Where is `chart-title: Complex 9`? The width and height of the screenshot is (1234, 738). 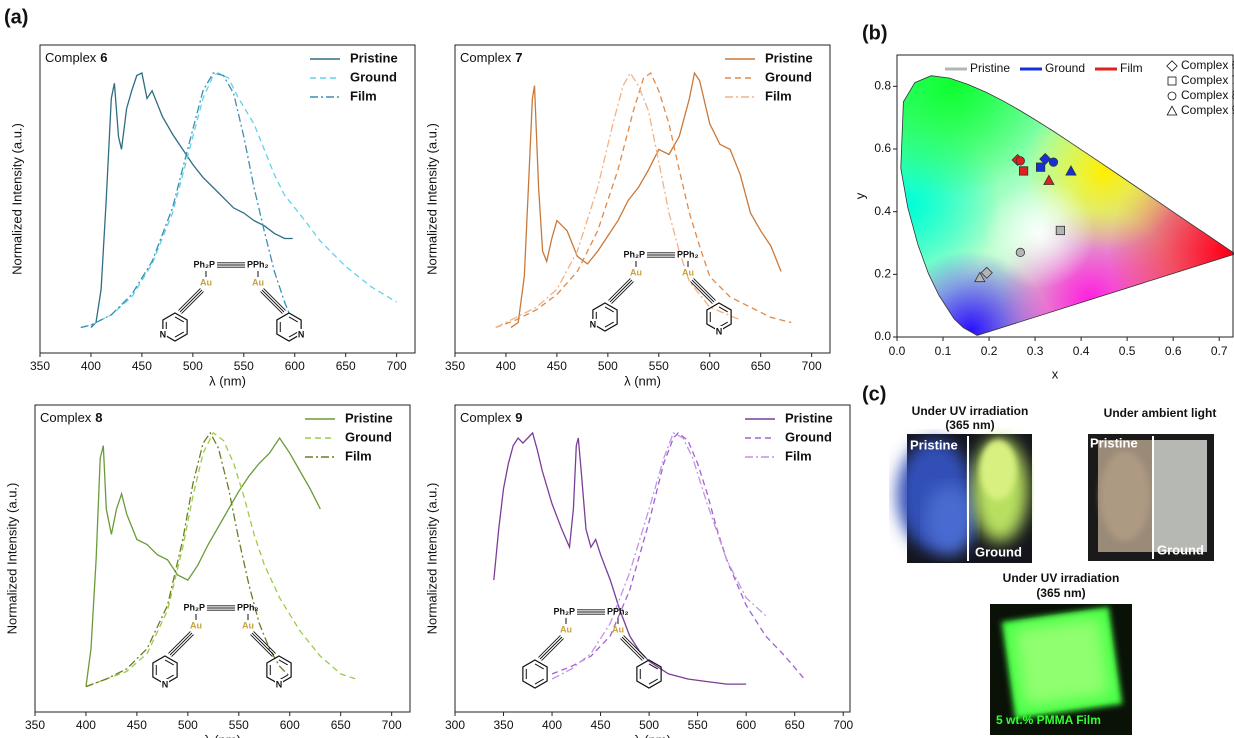
chart-title: Complex 9 is located at coordinates (491, 417).